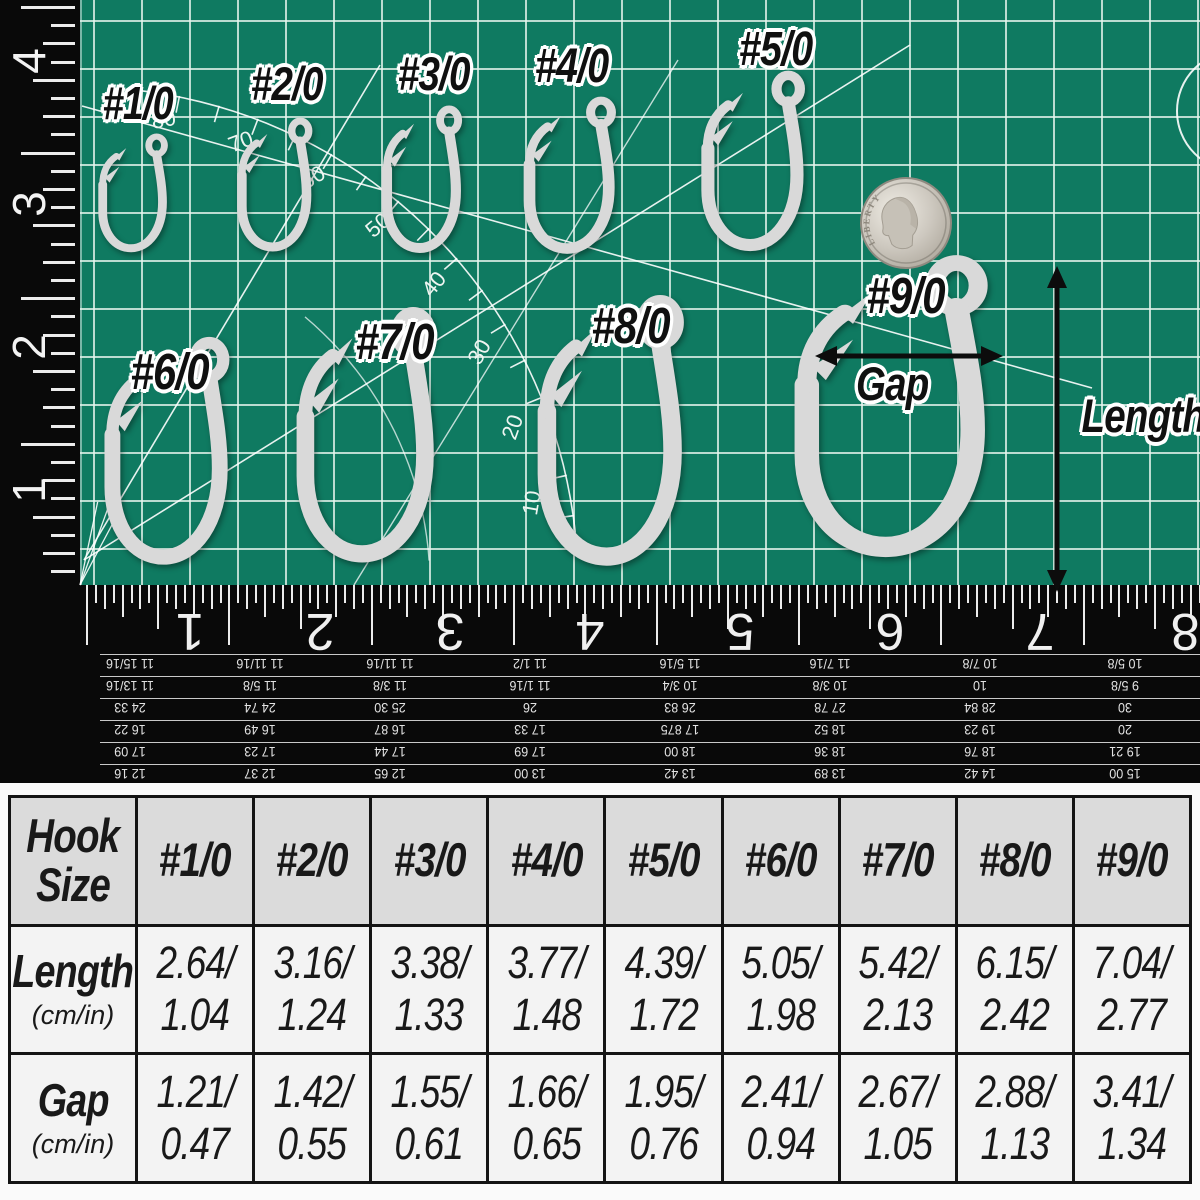 The width and height of the screenshot is (1200, 1200). What do you see at coordinates (195, 860) in the screenshot?
I see `size-header-value: #1/0` at bounding box center [195, 860].